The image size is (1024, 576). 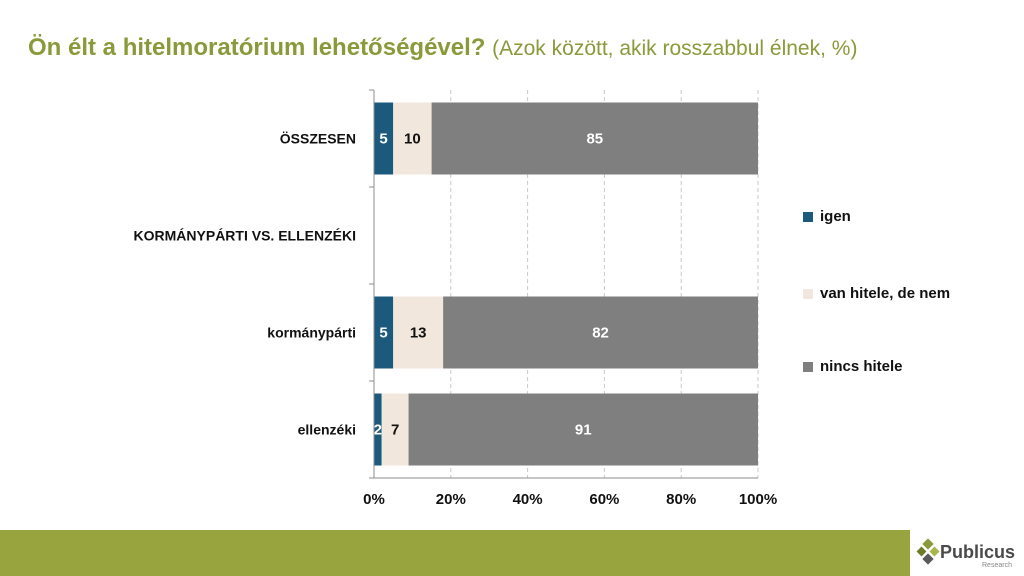 I want to click on x-tick-label: 0%, so click(x=374, y=499).